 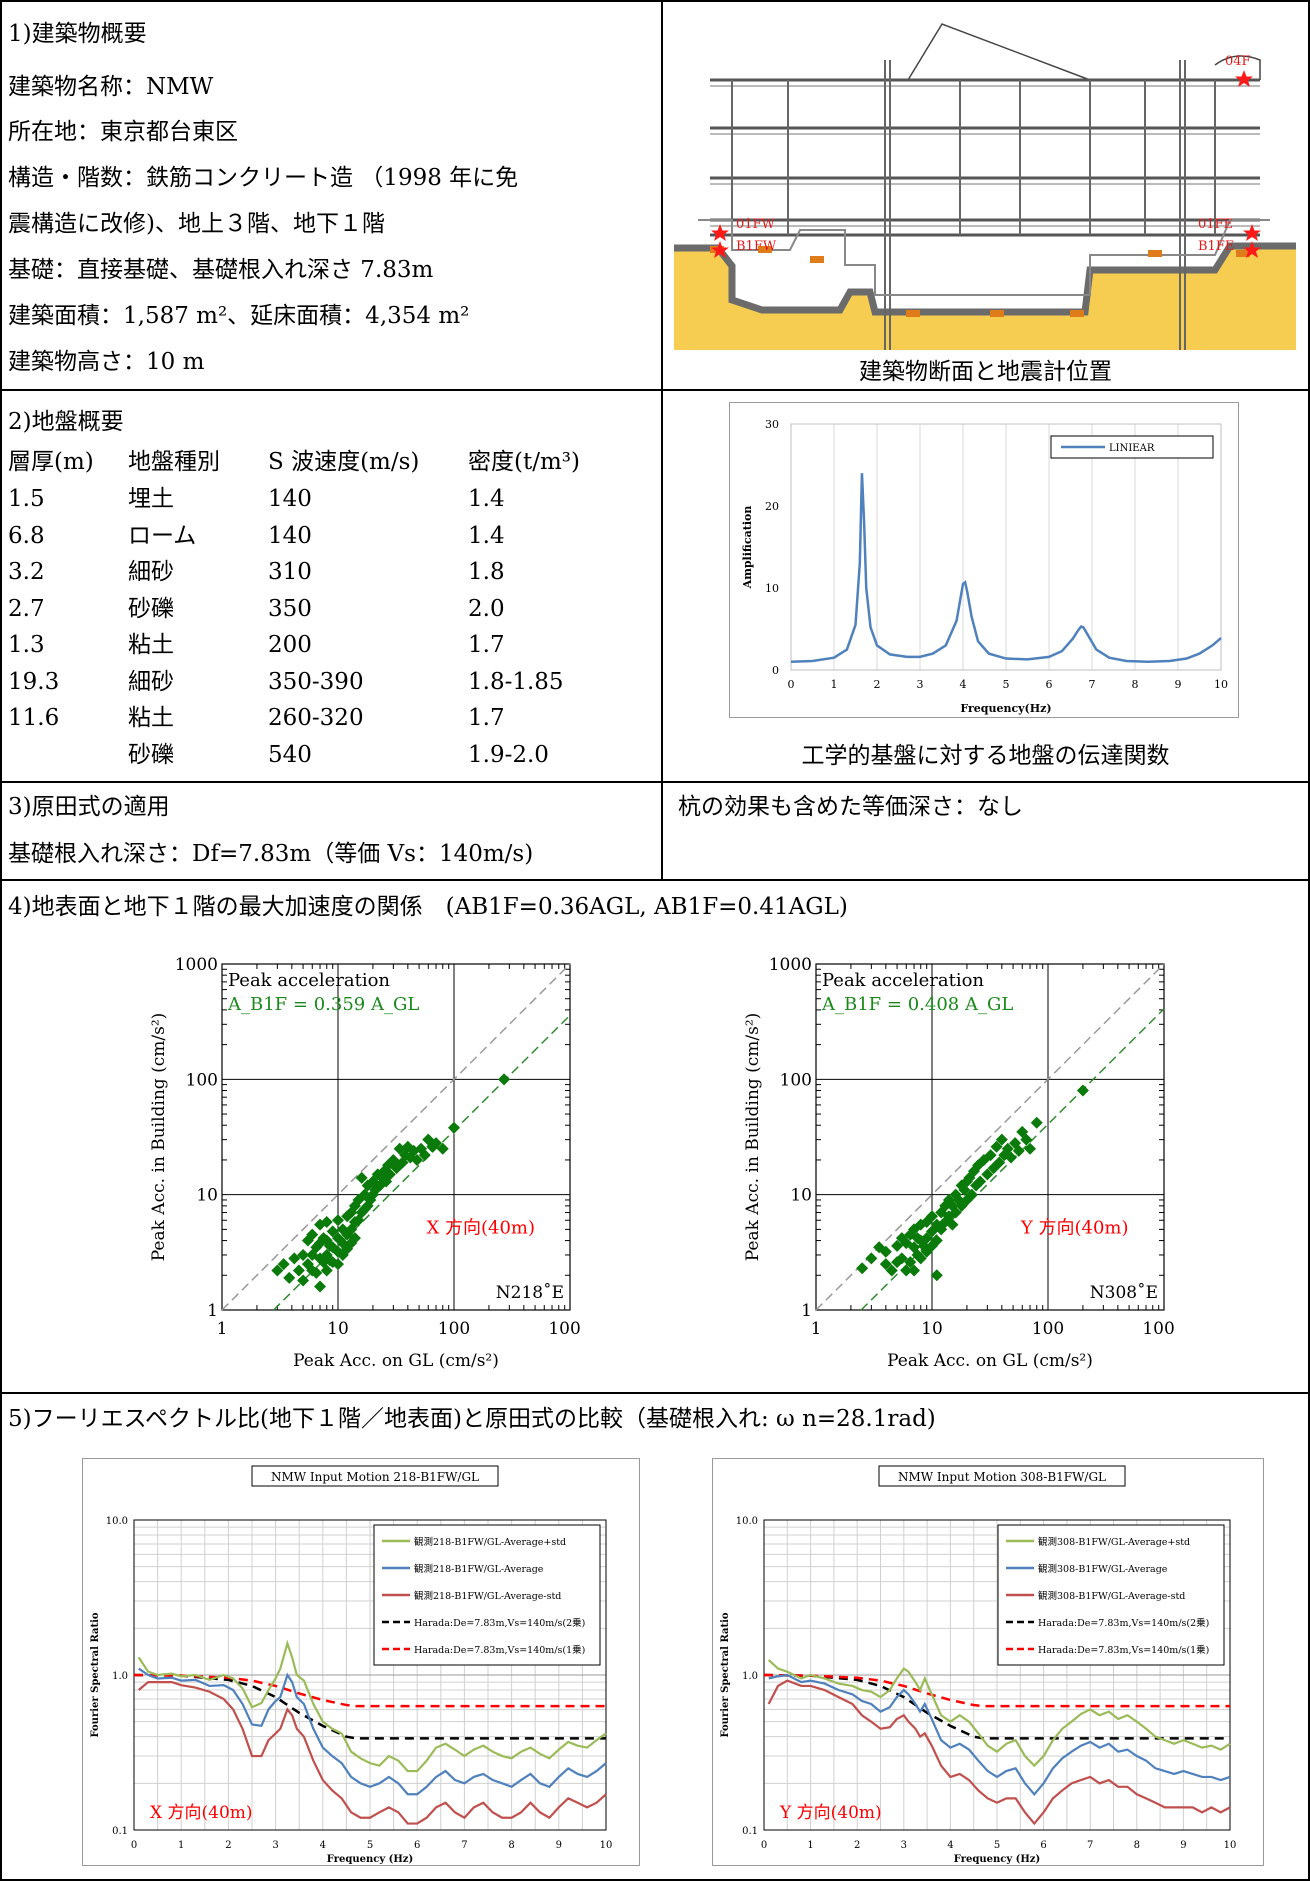 What do you see at coordinates (985, 756) in the screenshot?
I see `section2-caption: 工学的基盤に対する地盤の伝達関数` at bounding box center [985, 756].